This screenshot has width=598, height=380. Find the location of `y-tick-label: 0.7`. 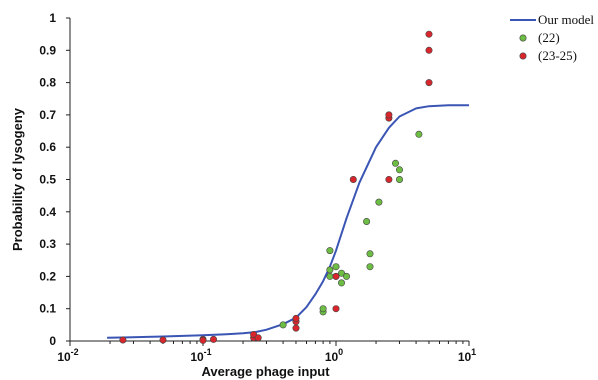

y-tick-label: 0.7 is located at coordinates (47, 115).